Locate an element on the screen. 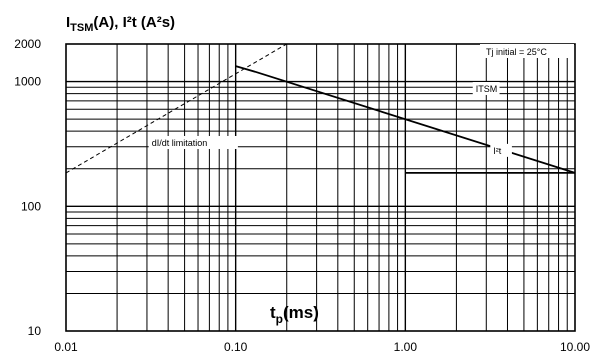  y-tick-label: 10 is located at coordinates (35, 331).